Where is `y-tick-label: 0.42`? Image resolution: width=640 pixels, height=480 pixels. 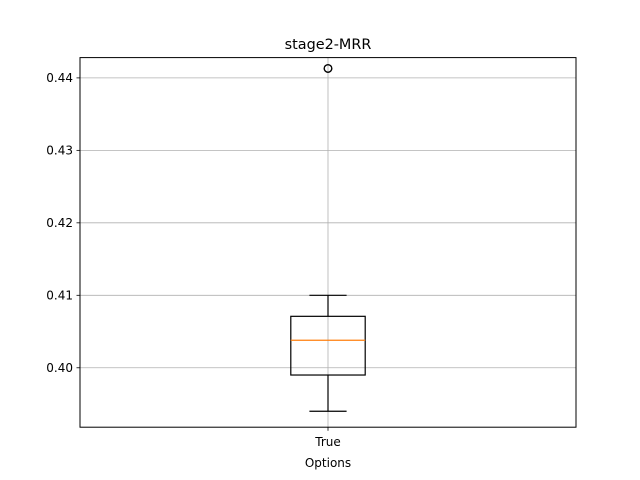
y-tick-label: 0.42 is located at coordinates (59, 223).